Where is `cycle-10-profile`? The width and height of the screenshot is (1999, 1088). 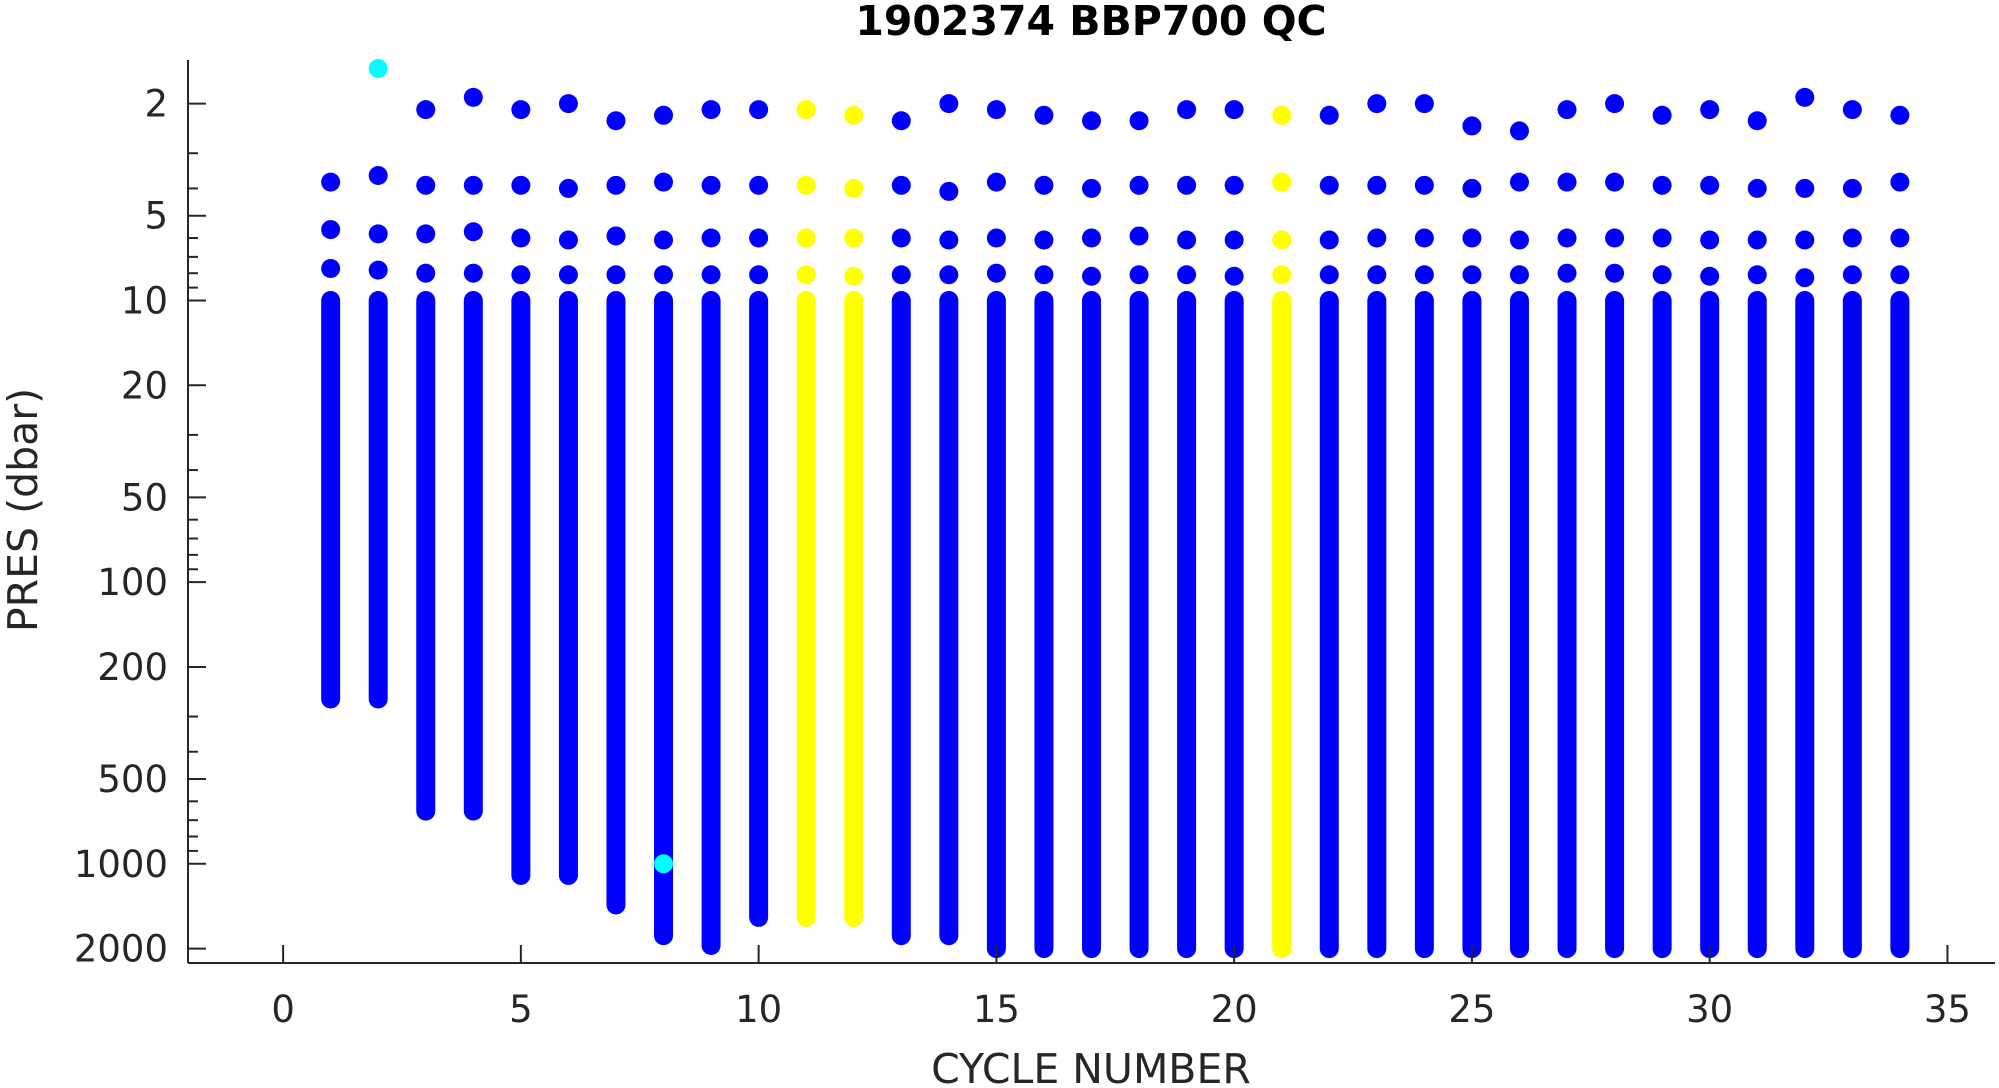
cycle-10-profile is located at coordinates (759, 513).